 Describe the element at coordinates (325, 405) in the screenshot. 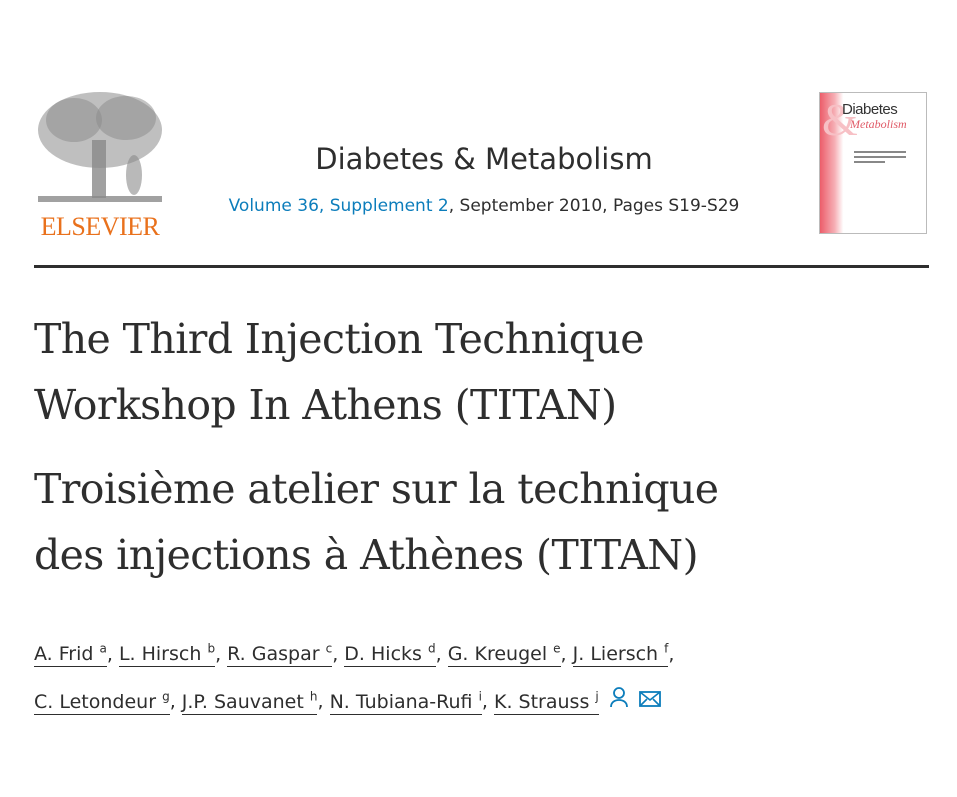

I see `title-line: Workshop In Athens (TITAN)` at that location.